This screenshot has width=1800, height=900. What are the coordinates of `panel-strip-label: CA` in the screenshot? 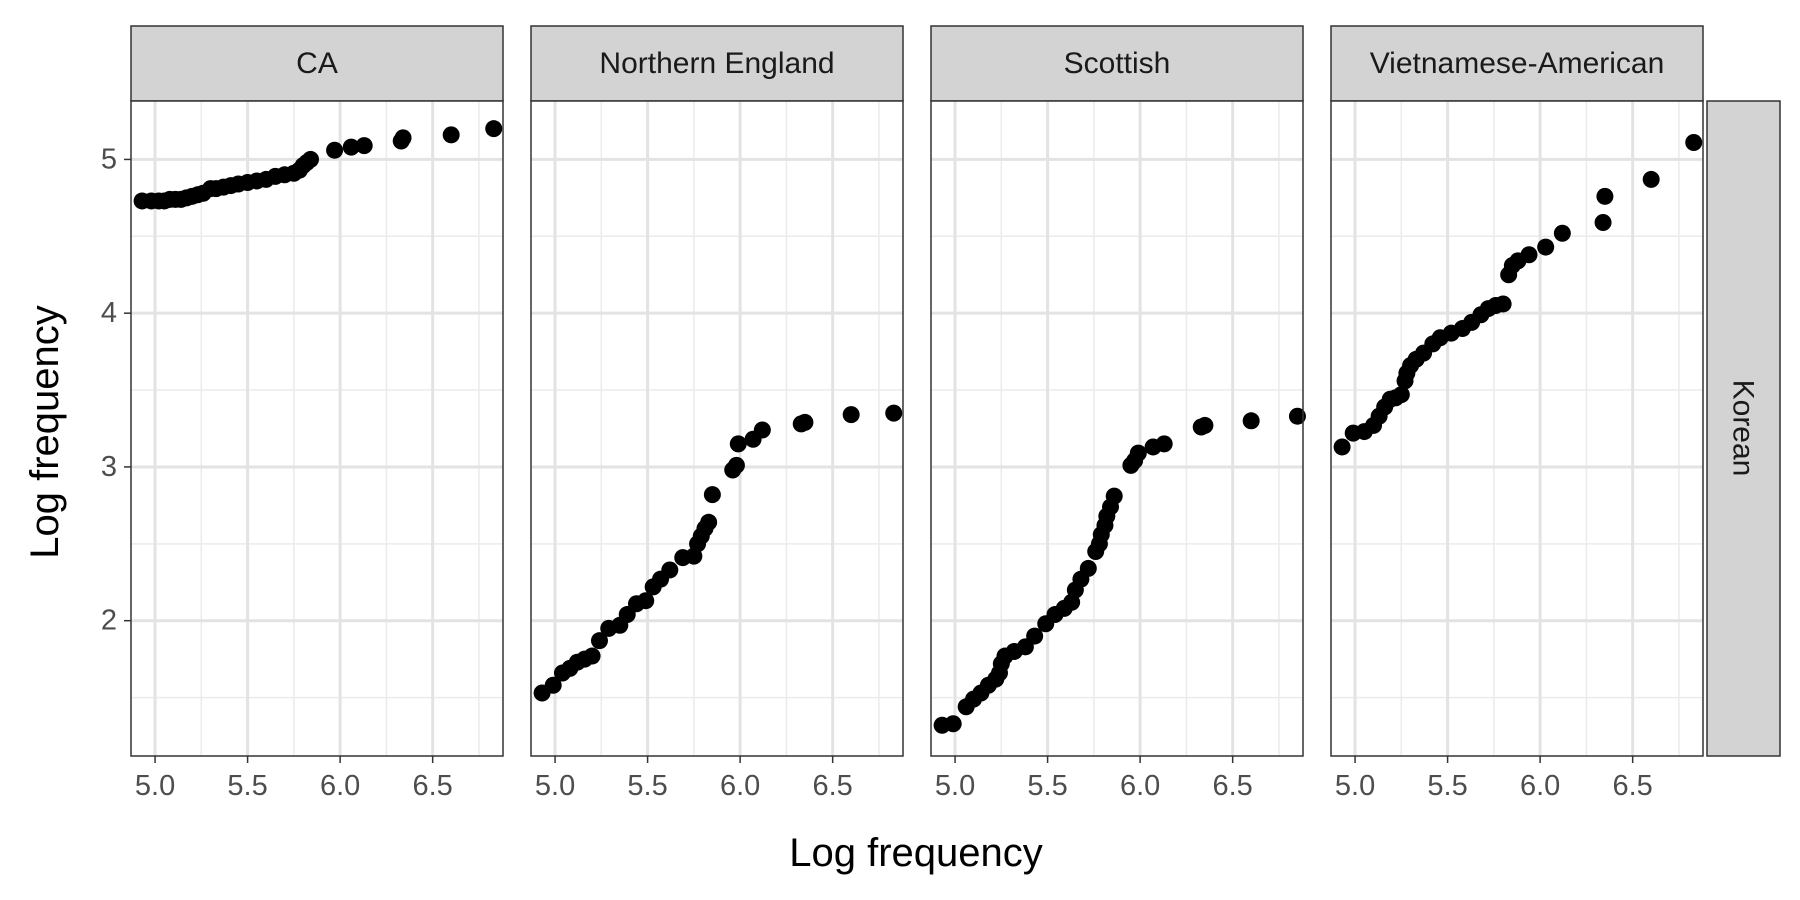 It's located at (317, 63).